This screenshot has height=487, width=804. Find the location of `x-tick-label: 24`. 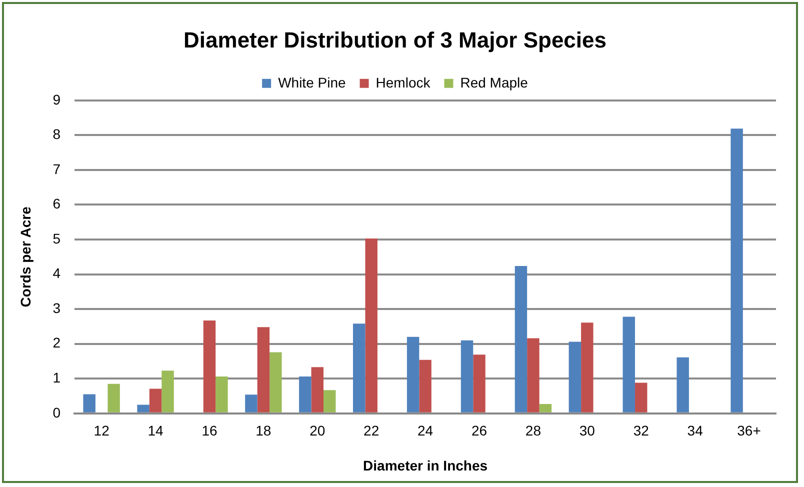

x-tick-label: 24 is located at coordinates (426, 430).